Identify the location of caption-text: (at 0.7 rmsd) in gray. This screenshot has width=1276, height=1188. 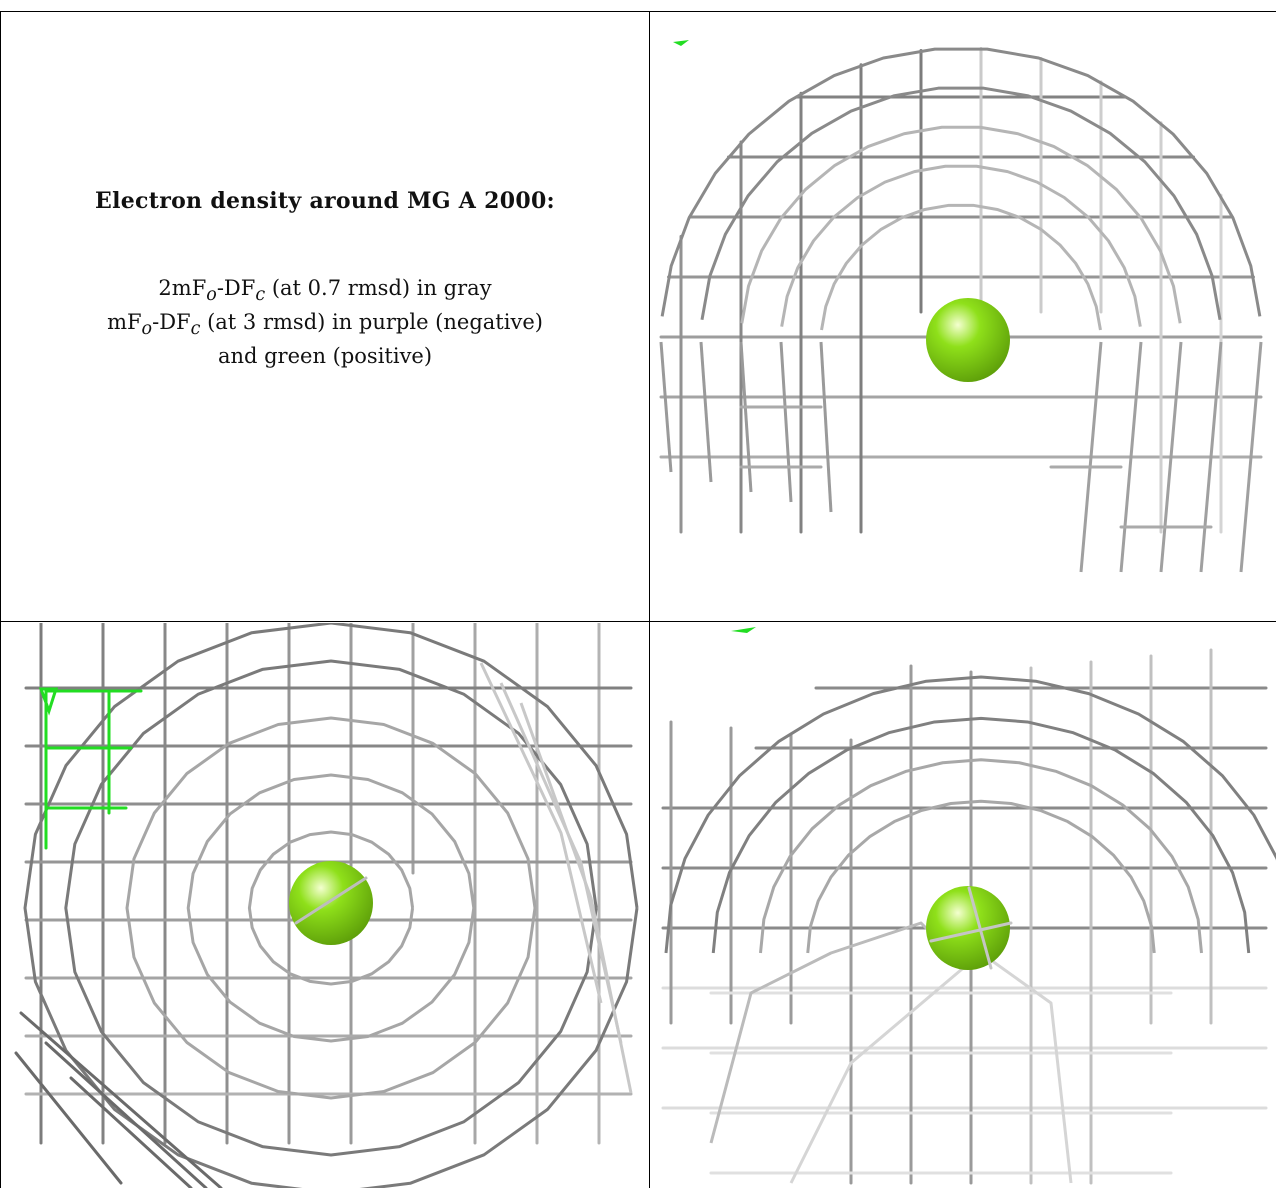
(378, 288).